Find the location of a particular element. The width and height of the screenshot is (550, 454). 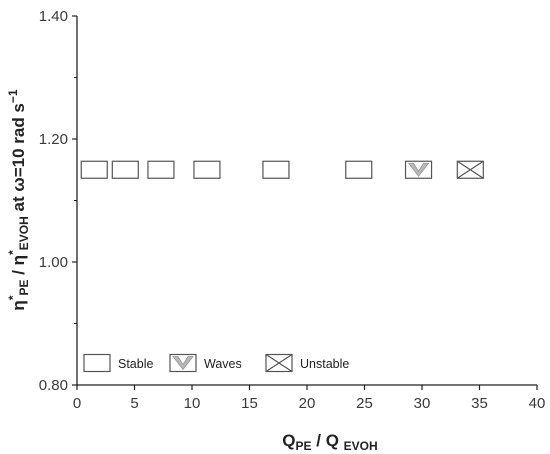

x-tick-label: 25 is located at coordinates (364, 403).